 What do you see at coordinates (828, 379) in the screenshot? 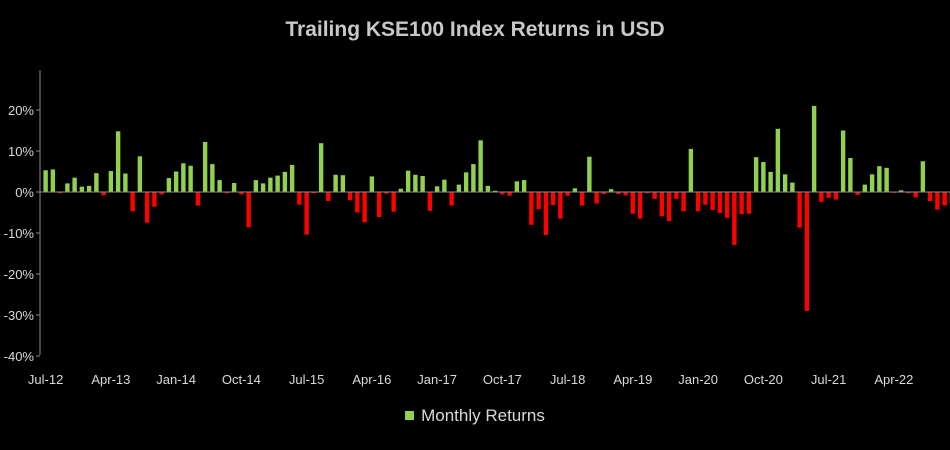
I see `x-tick-label: Jul-21` at bounding box center [828, 379].